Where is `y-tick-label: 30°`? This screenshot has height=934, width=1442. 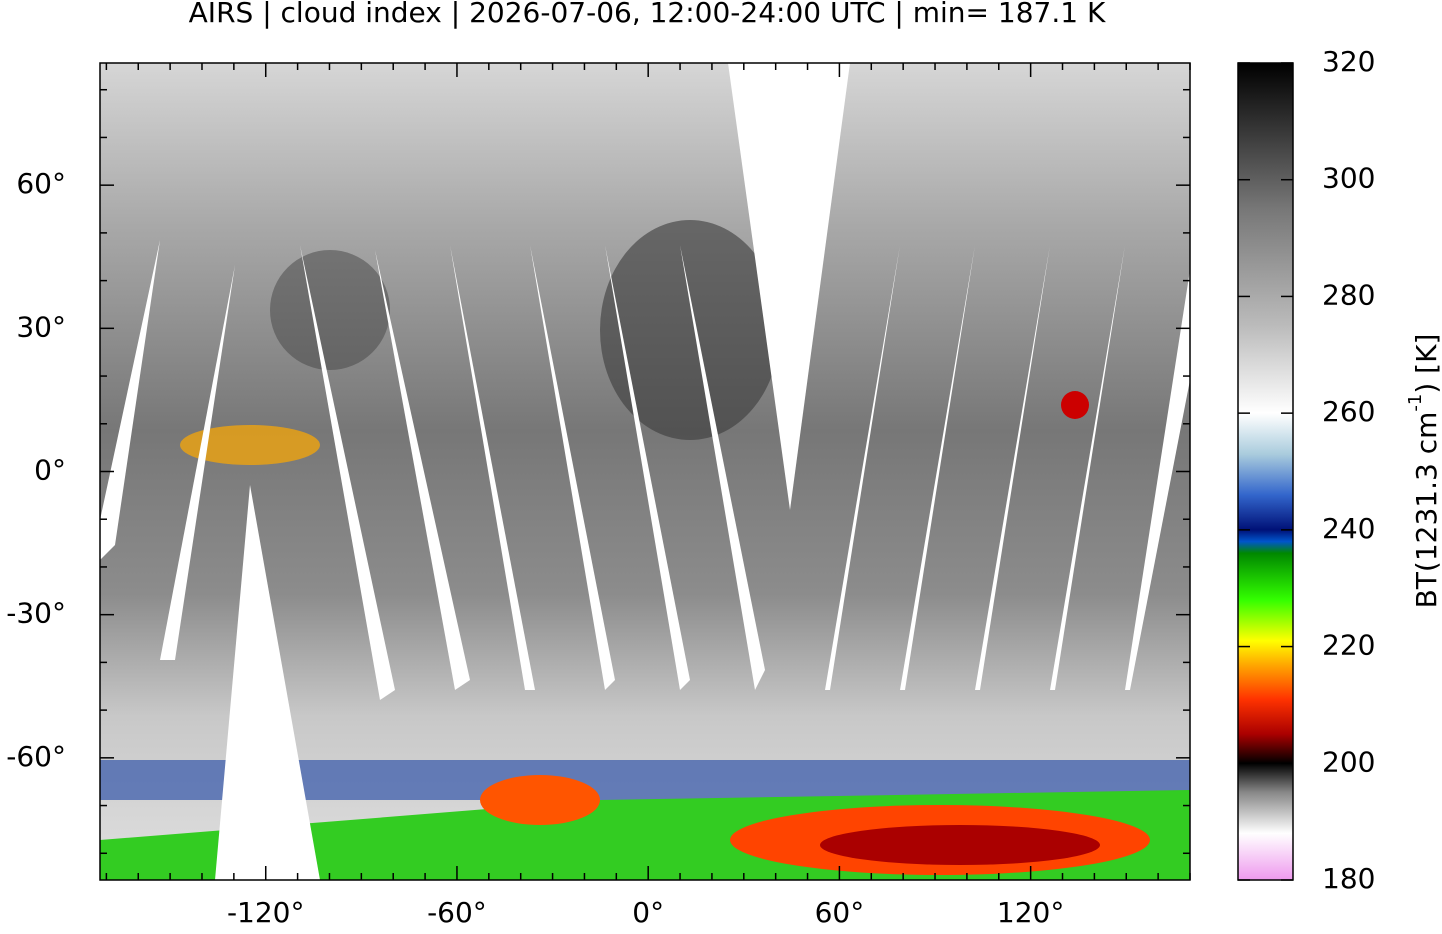
y-tick-label: 30° is located at coordinates (41, 326).